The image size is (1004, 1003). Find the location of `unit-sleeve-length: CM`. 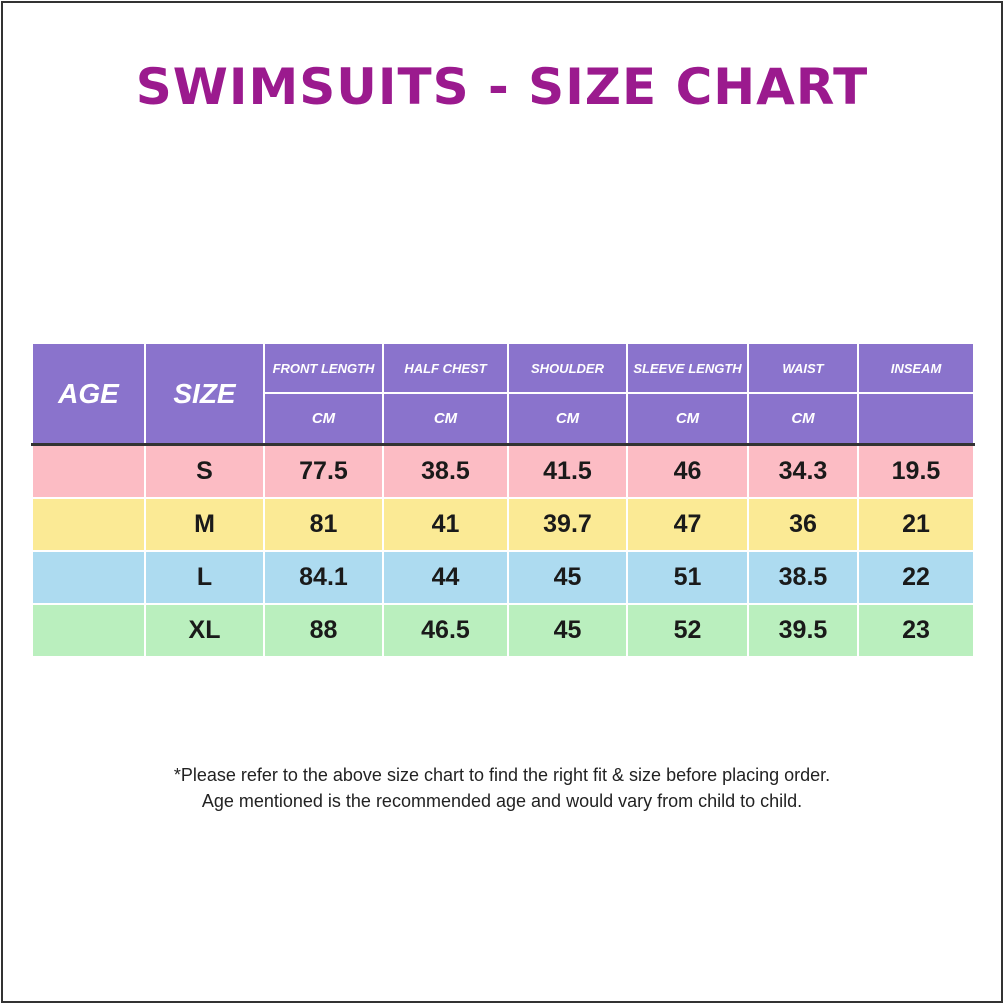

unit-sleeve-length: CM is located at coordinates (687, 419).